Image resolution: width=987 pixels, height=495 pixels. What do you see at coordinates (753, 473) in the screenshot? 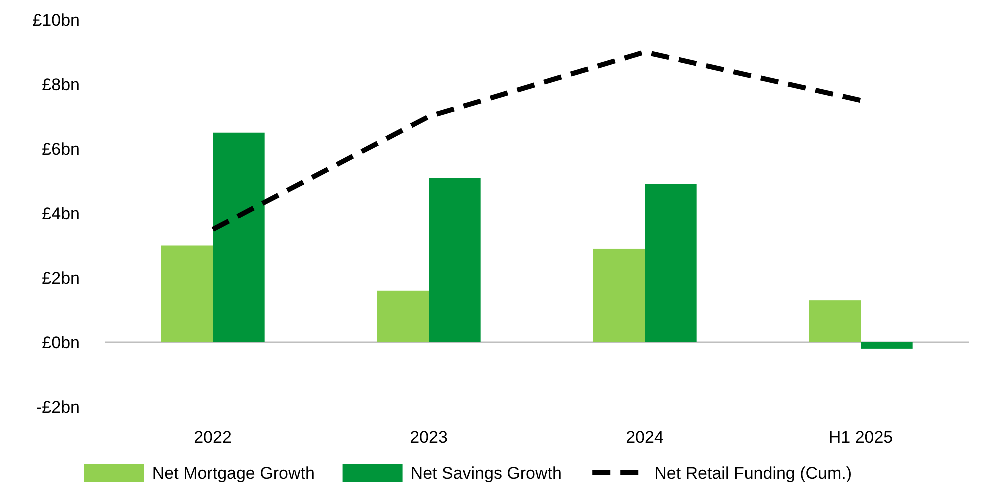
I see `legend-label: Net Retail Funding (Cum.)` at bounding box center [753, 473].